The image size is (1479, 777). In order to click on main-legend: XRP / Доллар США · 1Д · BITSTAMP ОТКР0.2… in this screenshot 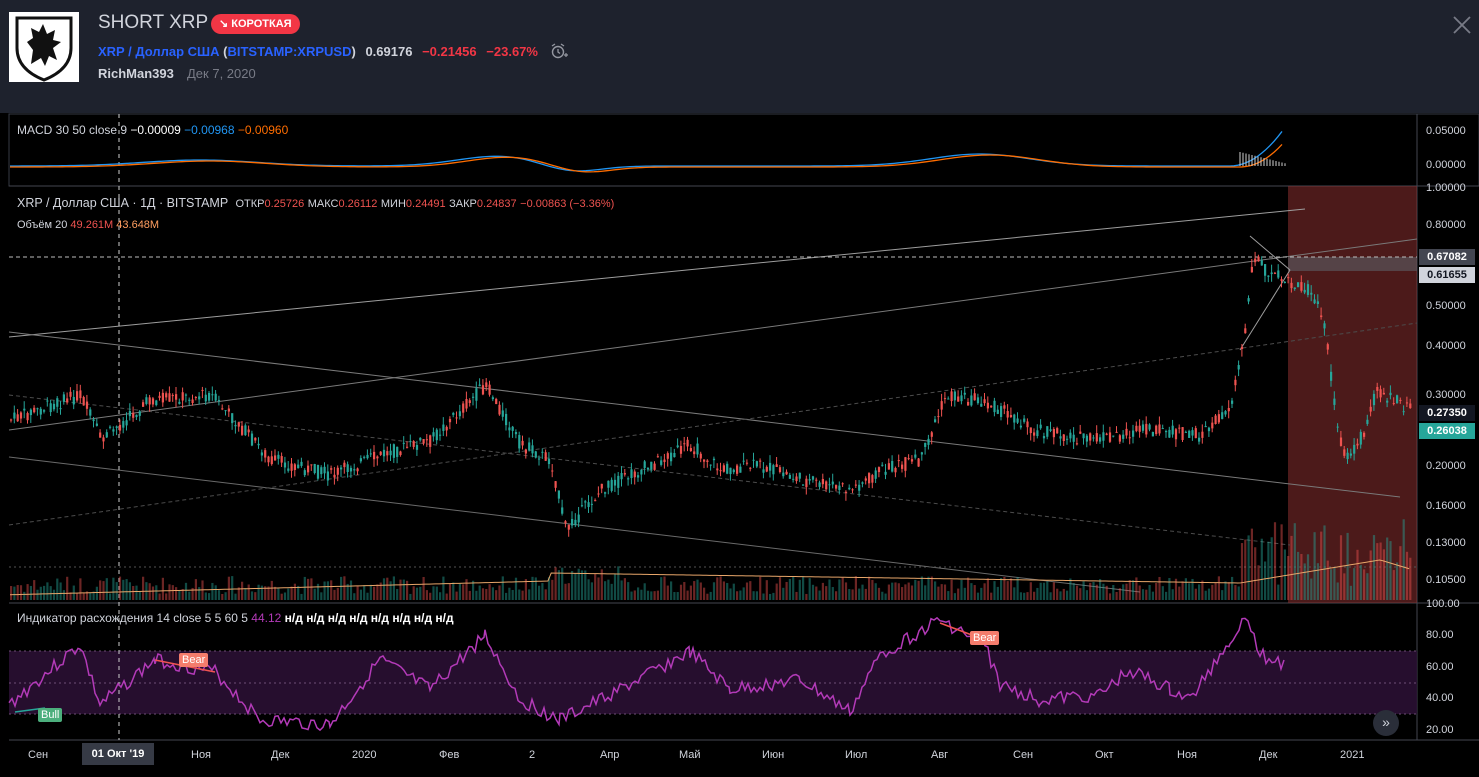, I will do `click(315, 203)`.